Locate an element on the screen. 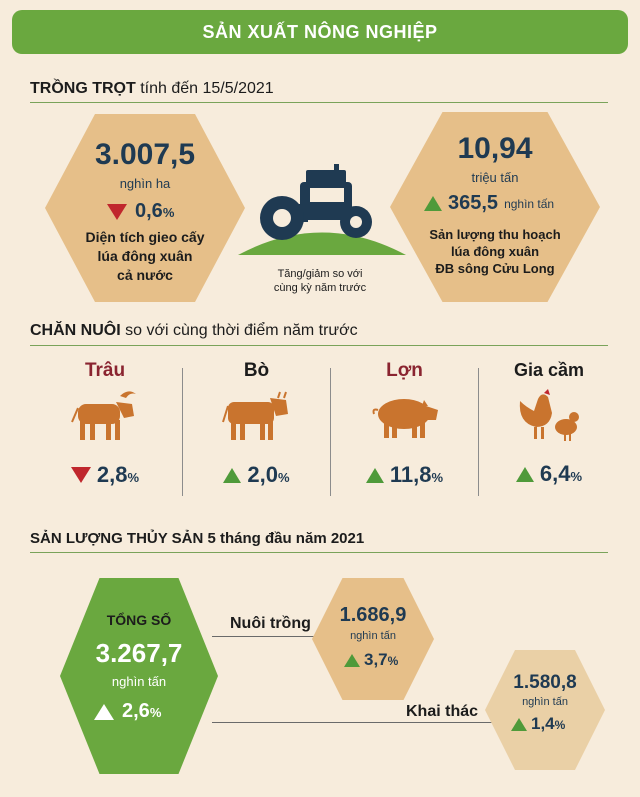 This screenshot has height=797, width=640. livestock-change: 11,8% is located at coordinates (404, 475).